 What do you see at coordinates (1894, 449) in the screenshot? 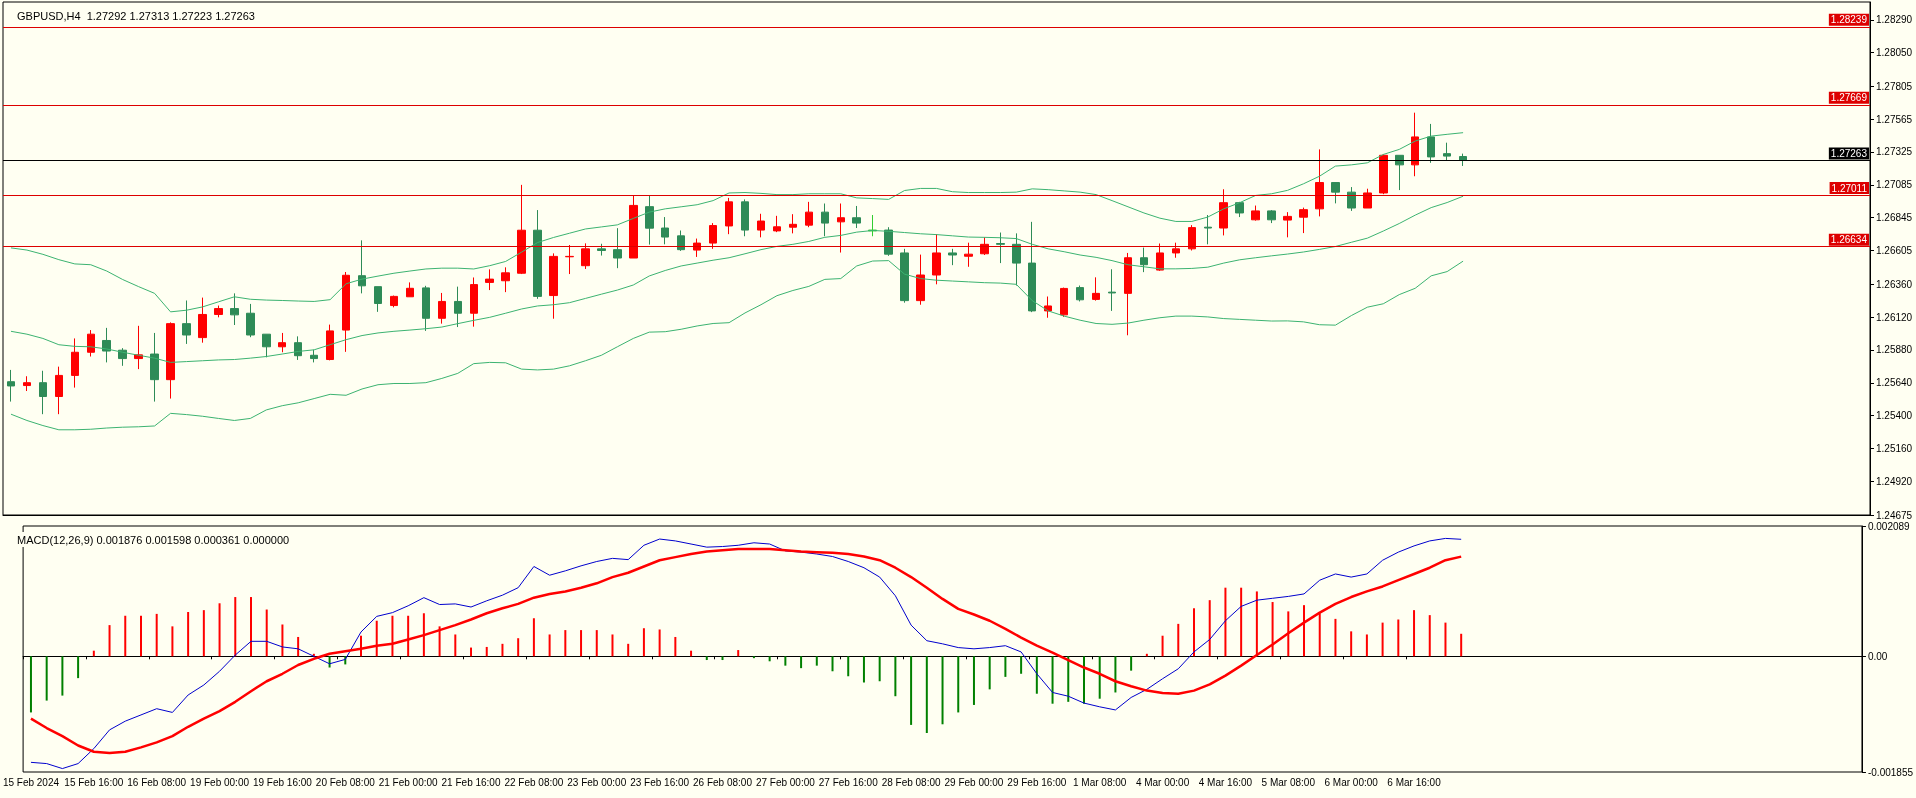
I see `y-tick-label: 1.25160` at bounding box center [1894, 449].